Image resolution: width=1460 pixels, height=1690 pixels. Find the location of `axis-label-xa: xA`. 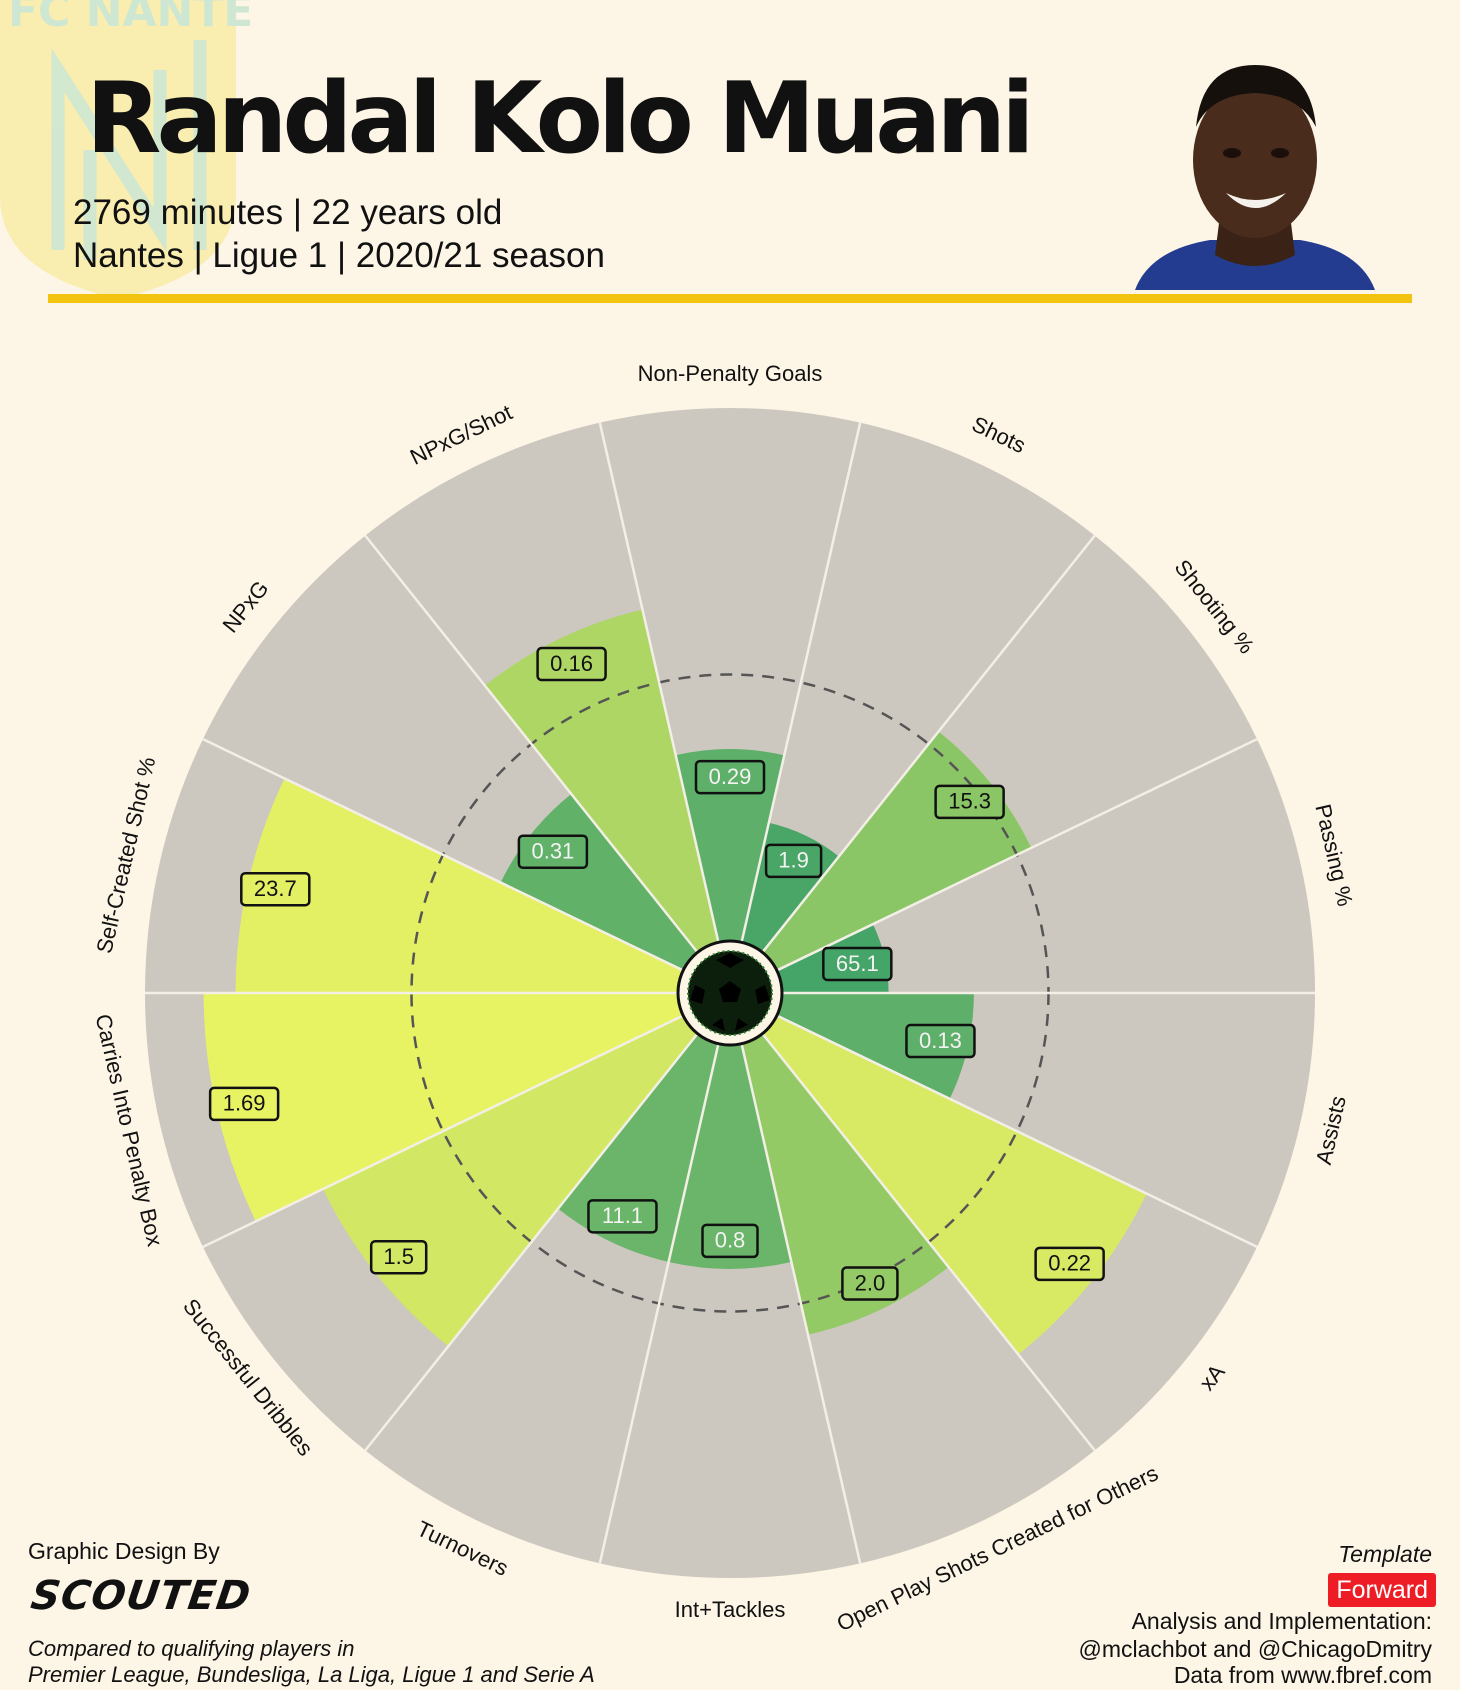

axis-label-xa: xA is located at coordinates (1212, 1377).